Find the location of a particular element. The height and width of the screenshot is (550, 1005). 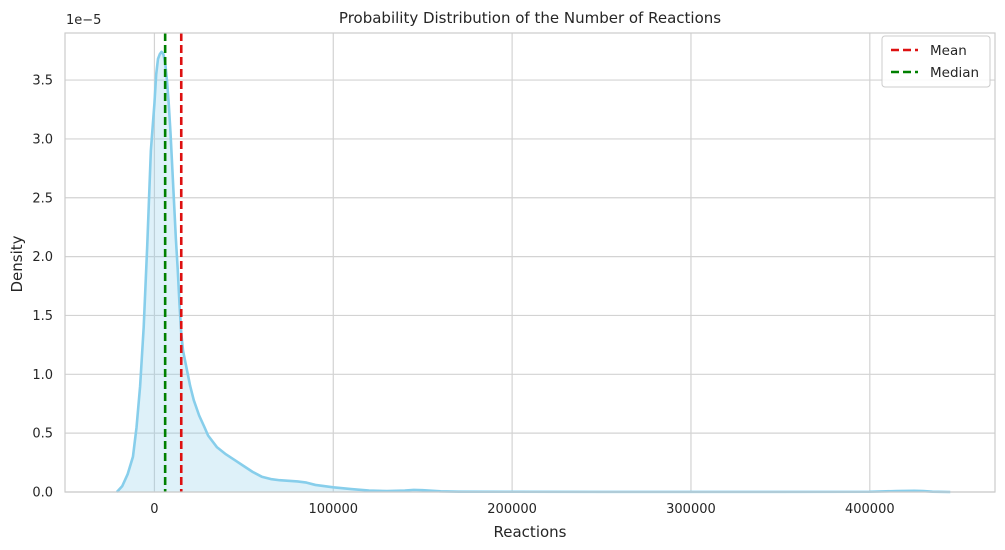

y-tick-label: 0.5 is located at coordinates (42, 434).